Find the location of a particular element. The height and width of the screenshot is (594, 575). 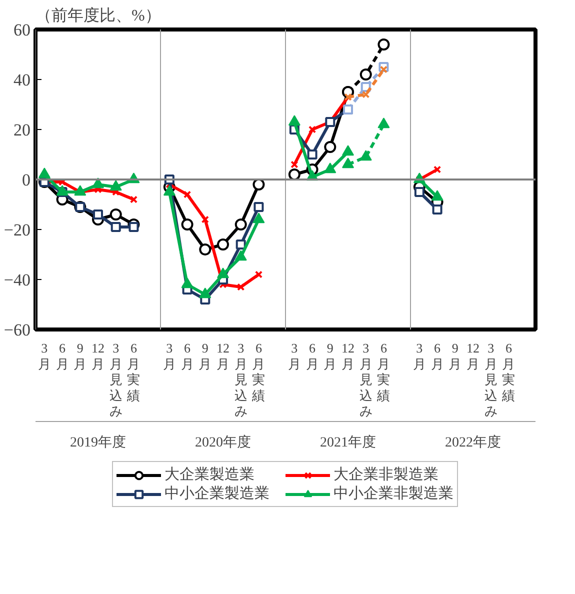

y-tick-label: −20 is located at coordinates (17, 230).